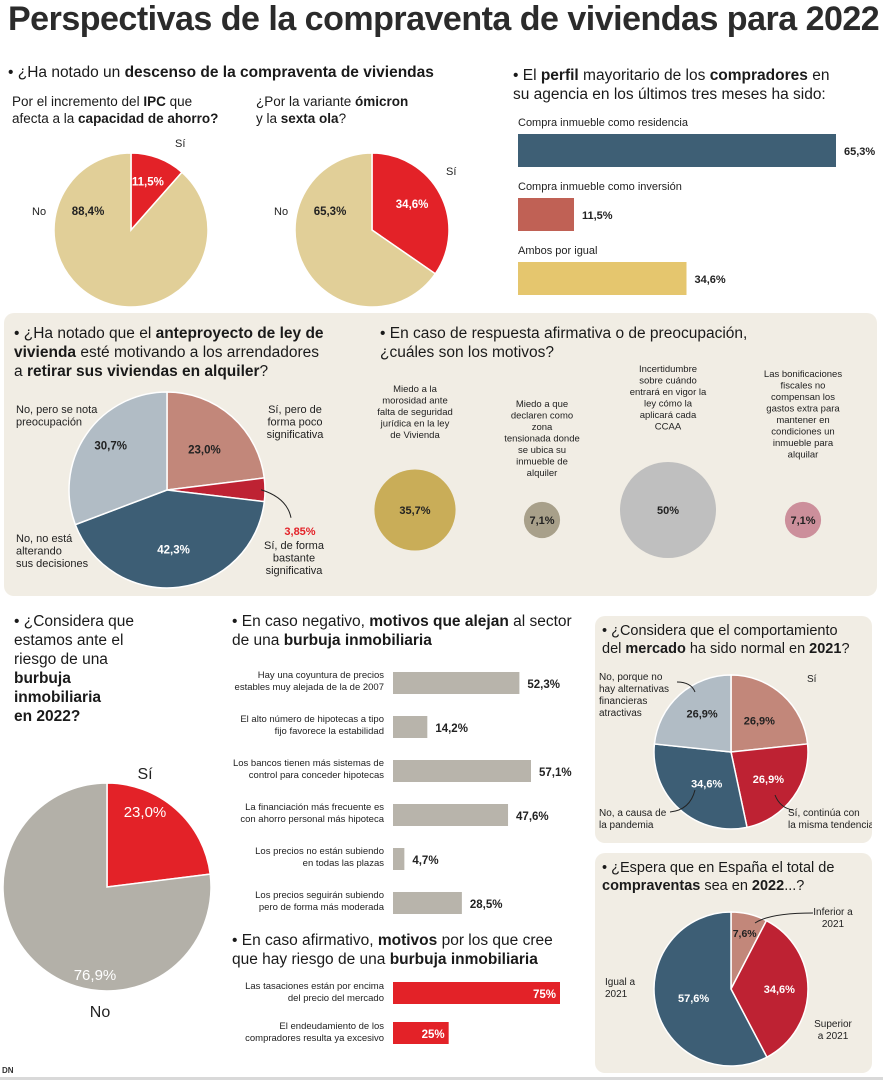  I want to click on negativo-category-3: con ahorro personal más hipoteca, so click(312, 819).